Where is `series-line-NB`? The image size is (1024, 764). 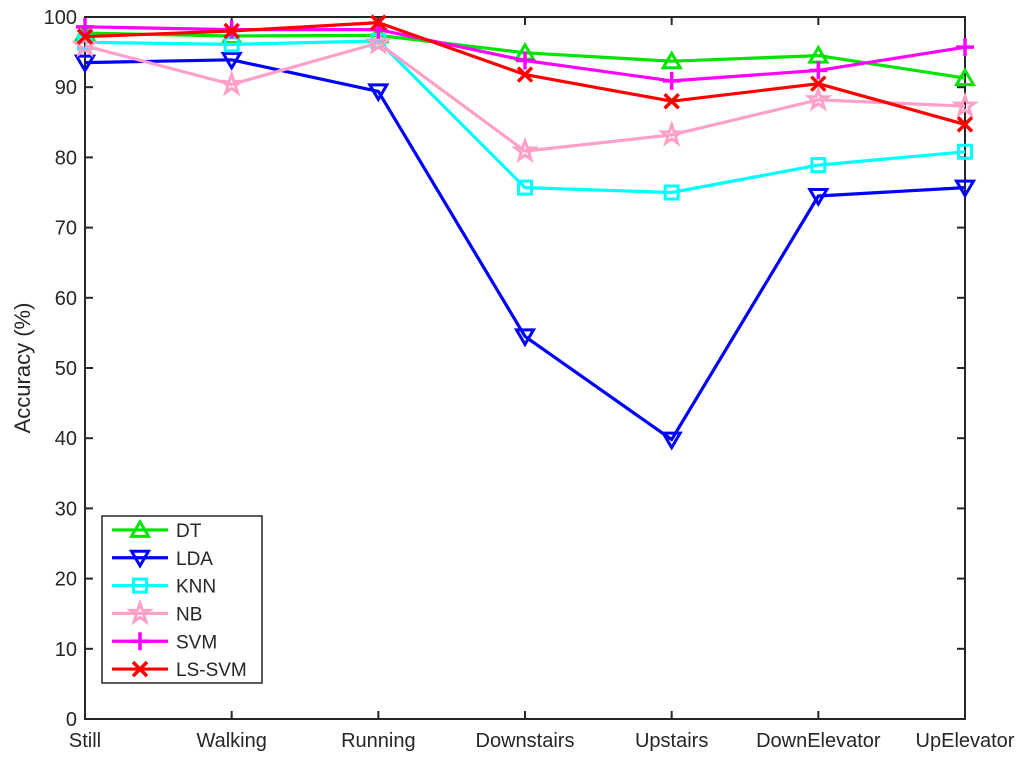
series-line-NB is located at coordinates (525, 97).